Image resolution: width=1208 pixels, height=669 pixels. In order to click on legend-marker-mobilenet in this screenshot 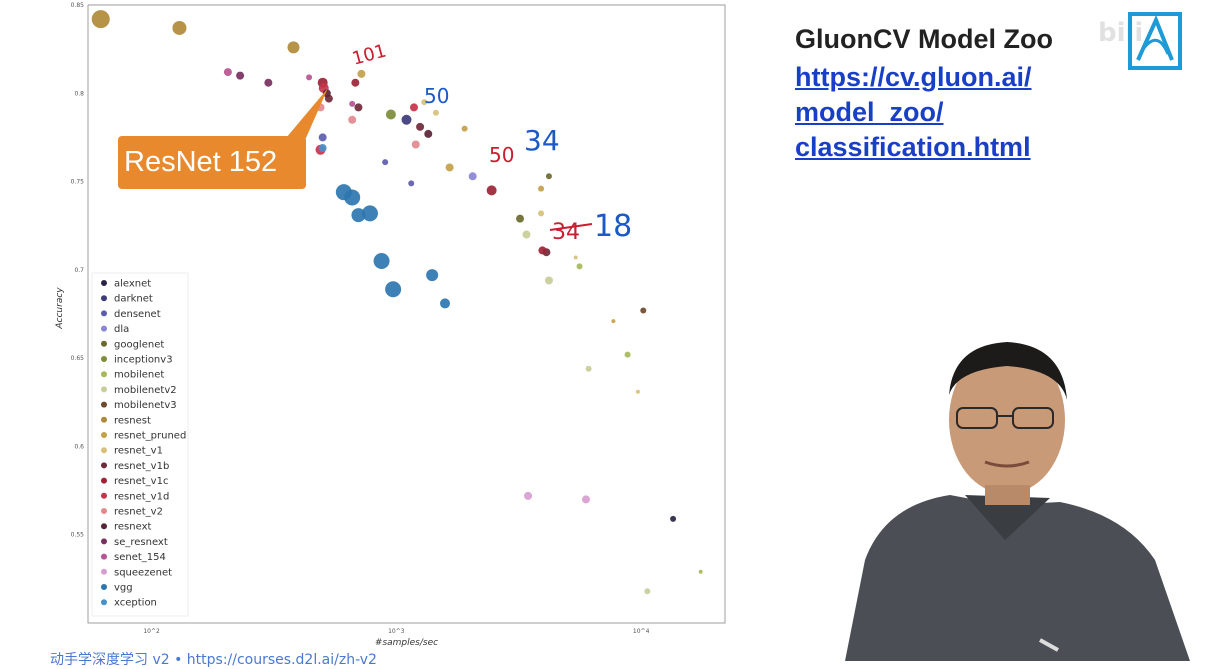, I will do `click(104, 374)`.